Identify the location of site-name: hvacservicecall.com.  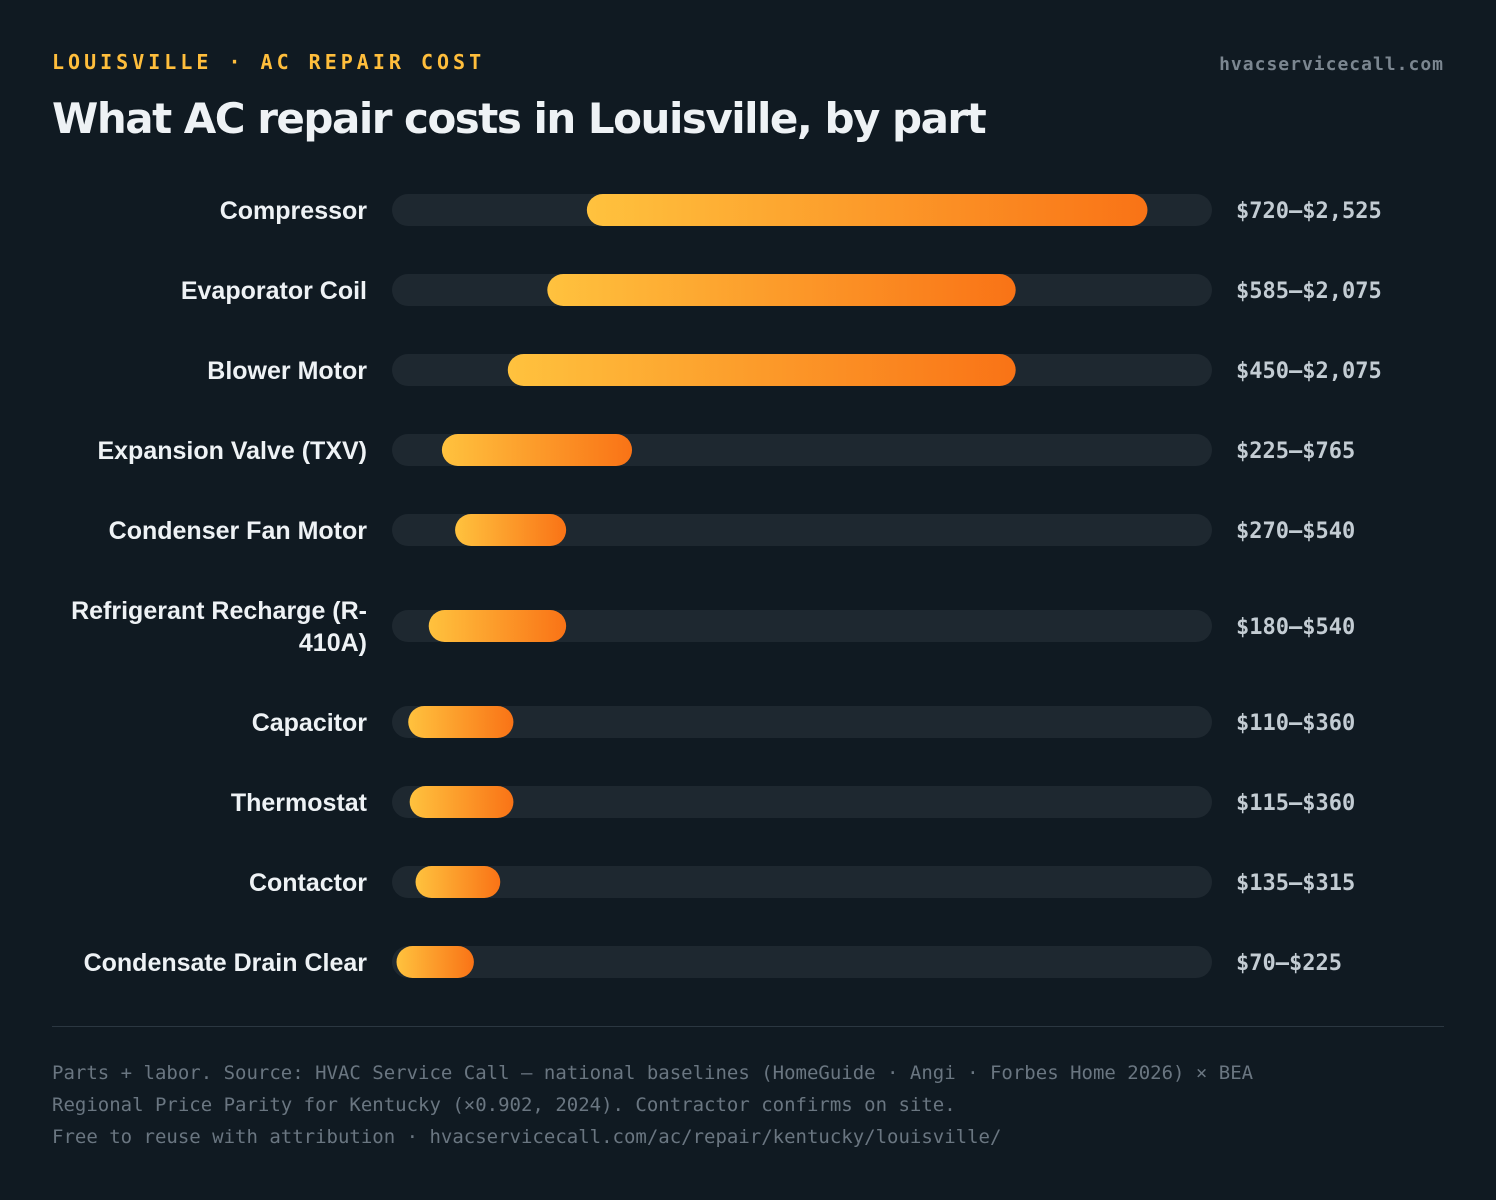
(1331, 64).